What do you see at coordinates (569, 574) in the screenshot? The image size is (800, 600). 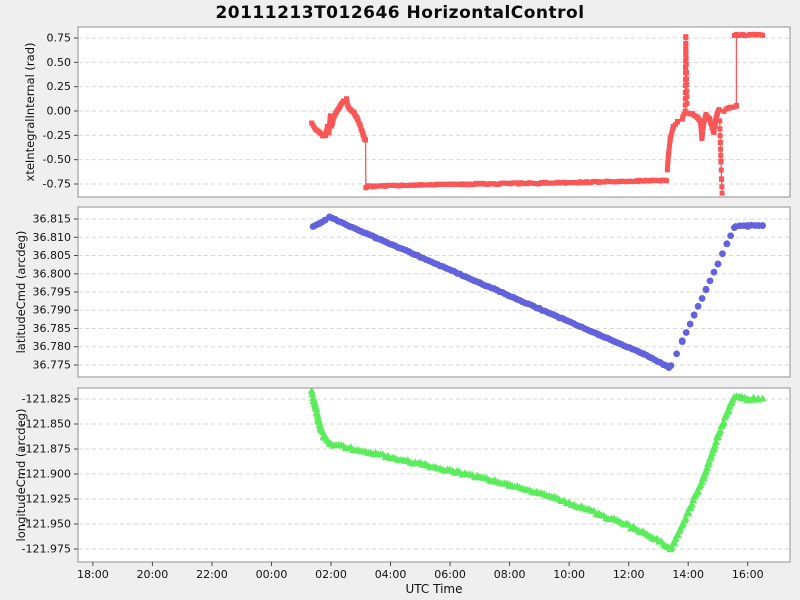 I see `x-tick-label: 10:00` at bounding box center [569, 574].